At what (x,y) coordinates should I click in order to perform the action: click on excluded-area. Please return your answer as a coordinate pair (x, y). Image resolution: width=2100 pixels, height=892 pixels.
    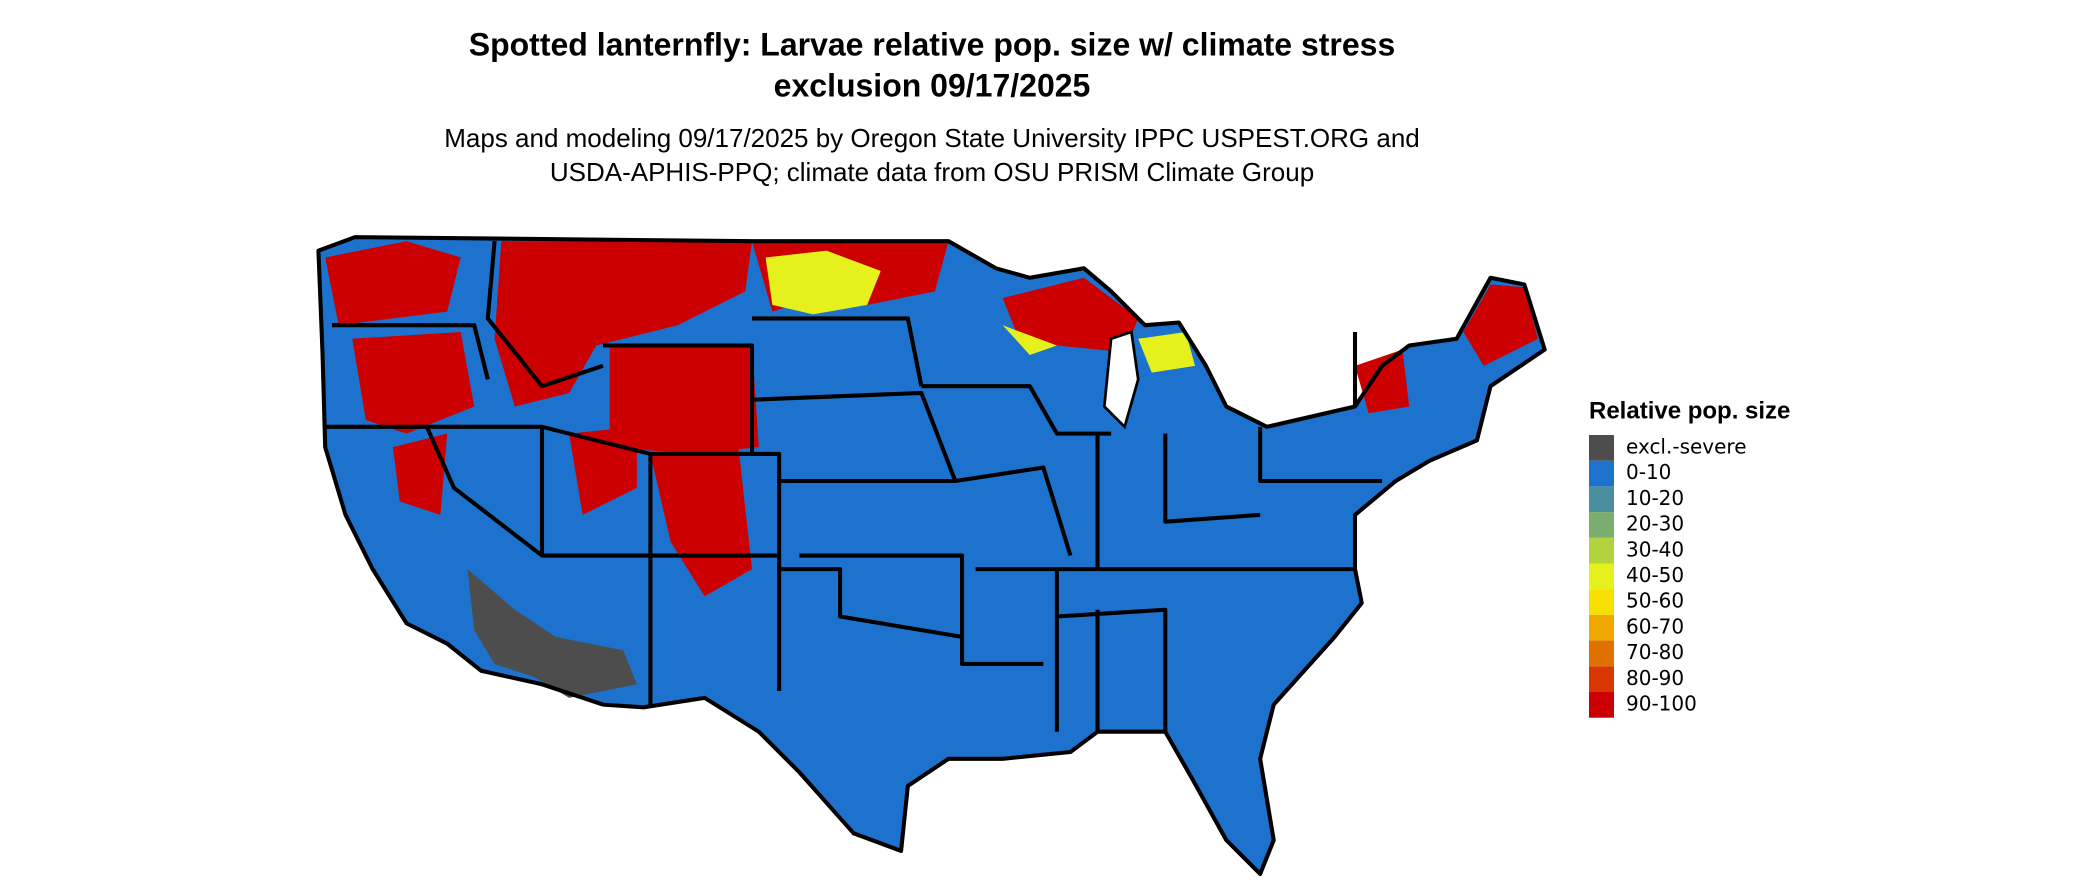
    Looking at the image, I should click on (552, 633).